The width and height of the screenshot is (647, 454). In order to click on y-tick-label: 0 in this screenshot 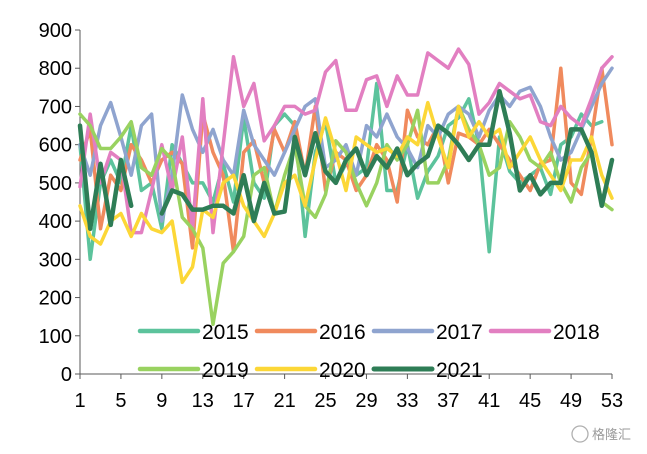, I will do `click(66, 375)`.